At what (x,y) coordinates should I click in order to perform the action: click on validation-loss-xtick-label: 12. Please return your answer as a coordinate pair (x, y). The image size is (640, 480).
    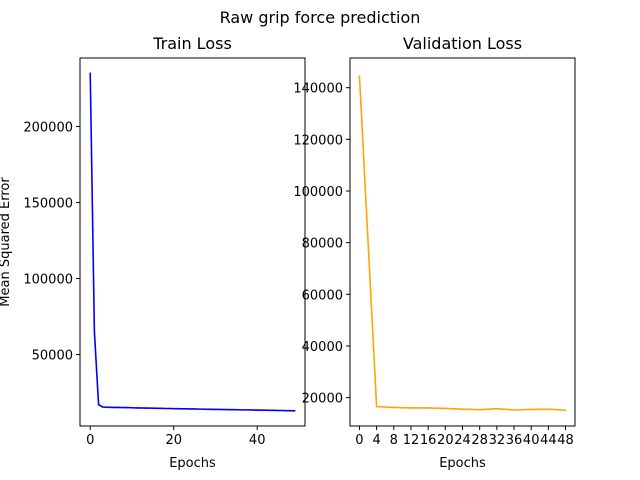
    Looking at the image, I should click on (411, 440).